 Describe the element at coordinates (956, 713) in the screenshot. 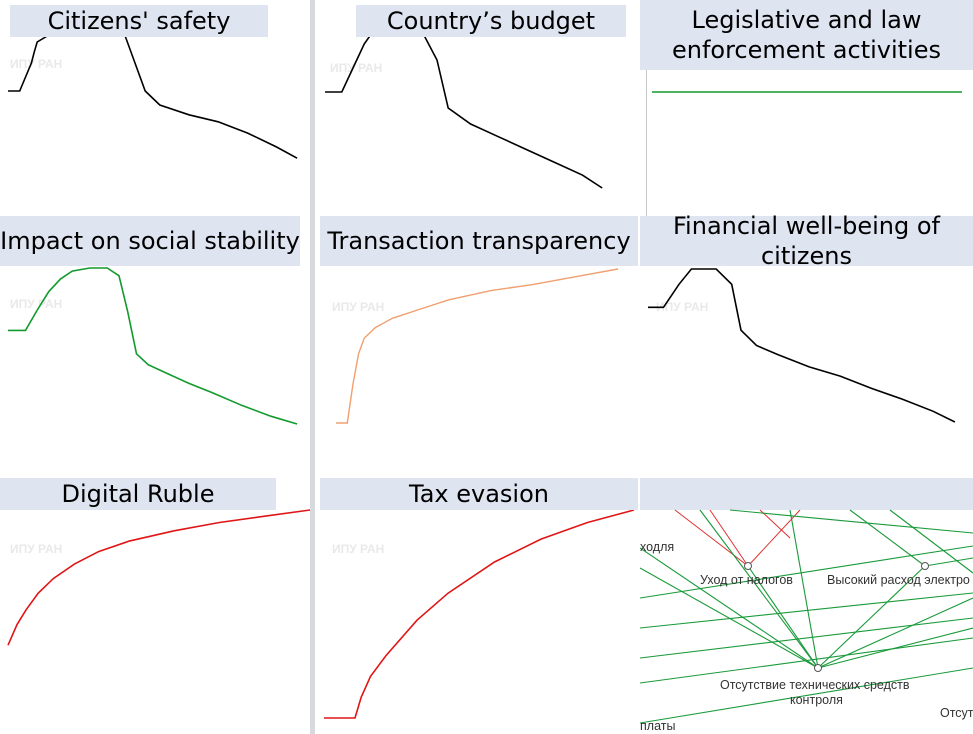

I see `graph-label: Отсут` at that location.